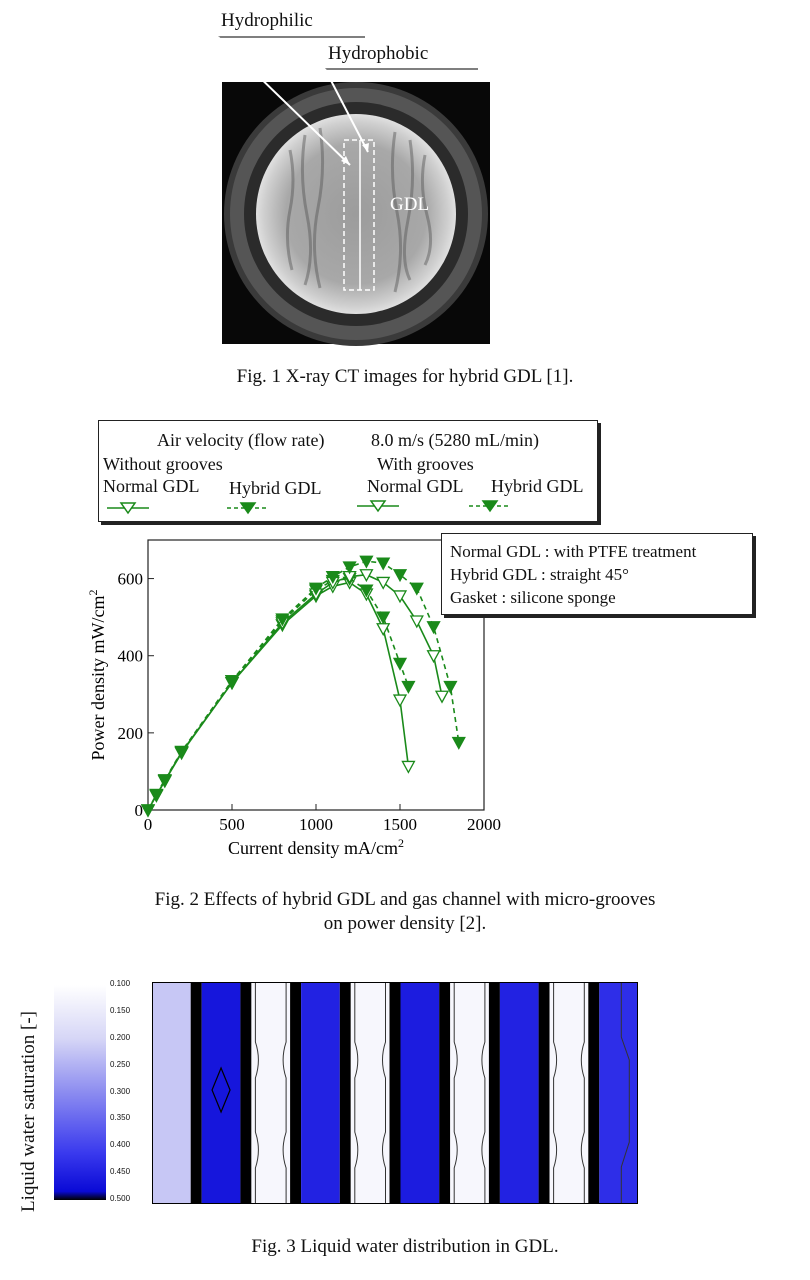 The height and width of the screenshot is (1280, 810). Describe the element at coordinates (378, 53) in the screenshot. I see `hydrophobic-label: Hydrophobic` at that location.